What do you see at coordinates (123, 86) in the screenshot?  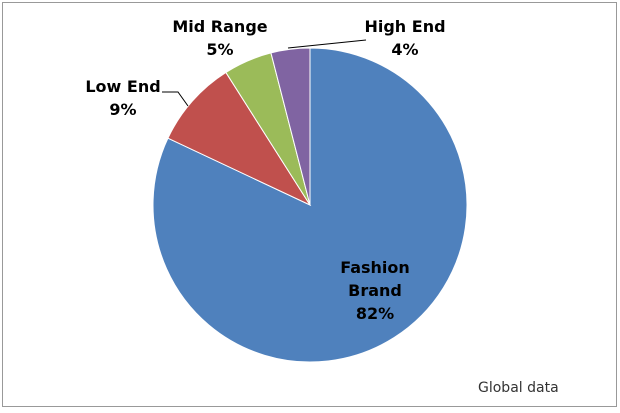 I see `category-label: Low End` at bounding box center [123, 86].